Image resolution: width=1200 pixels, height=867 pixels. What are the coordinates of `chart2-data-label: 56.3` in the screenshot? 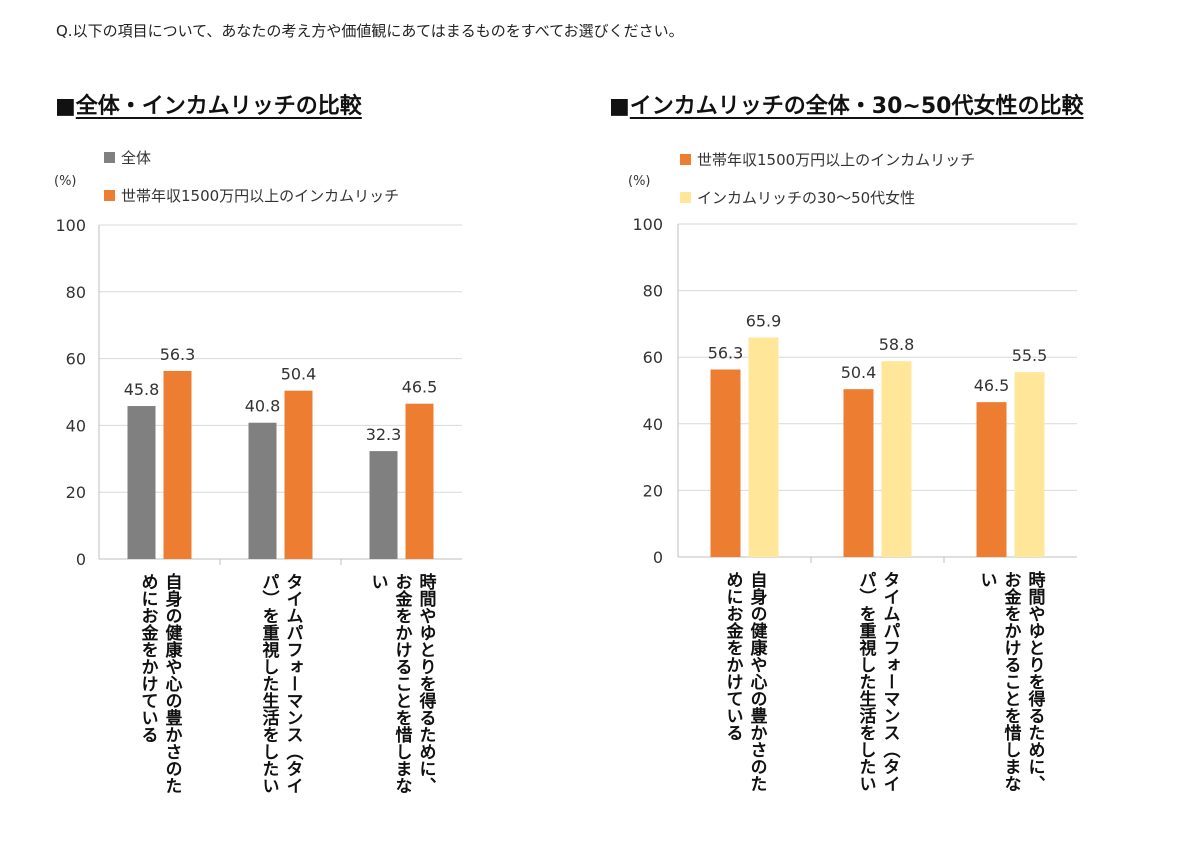 It's located at (726, 353).